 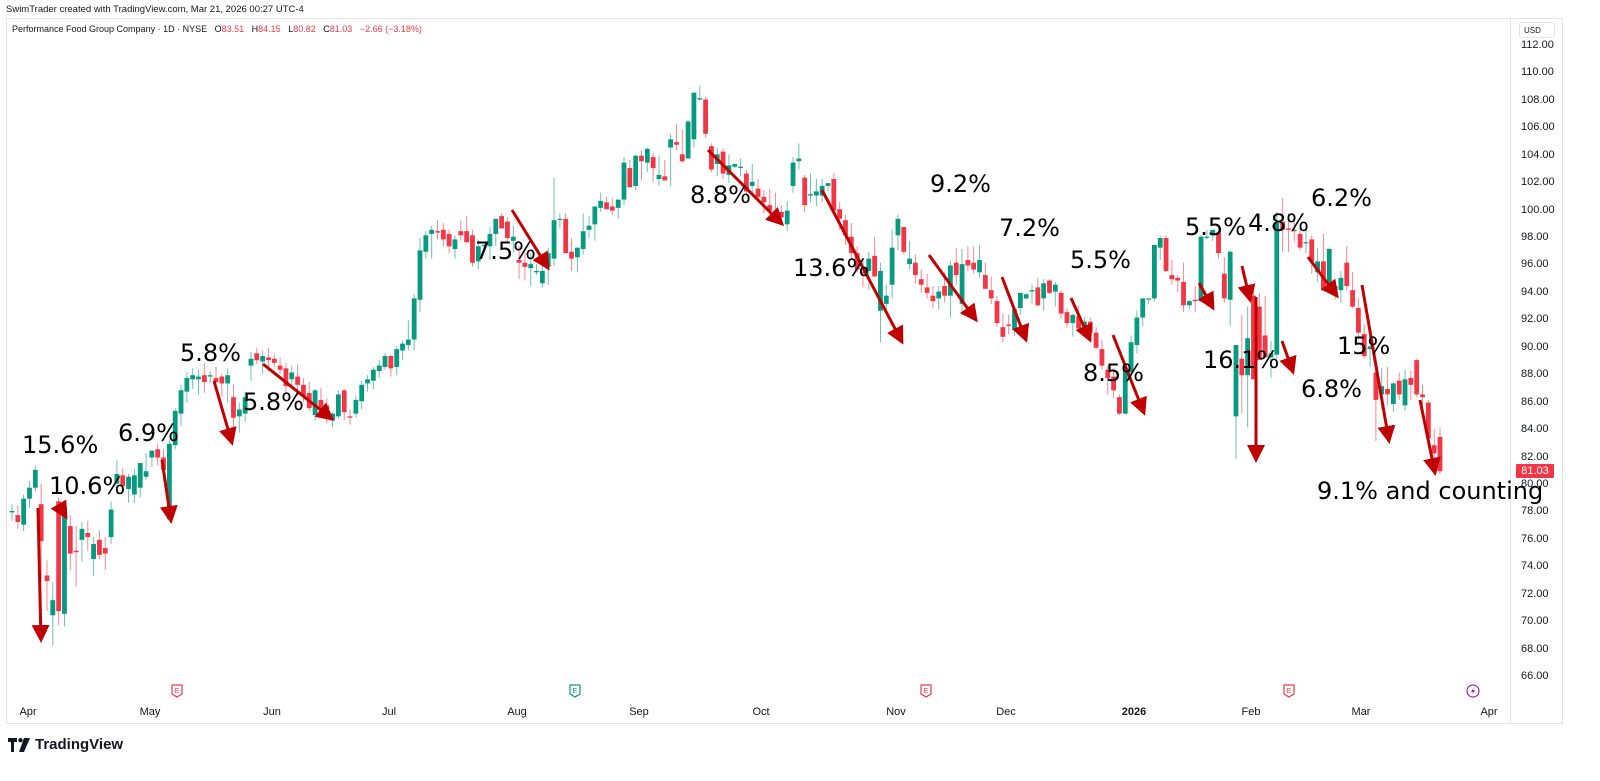 What do you see at coordinates (148, 433) in the screenshot?
I see `drawdown-label: 6.9%` at bounding box center [148, 433].